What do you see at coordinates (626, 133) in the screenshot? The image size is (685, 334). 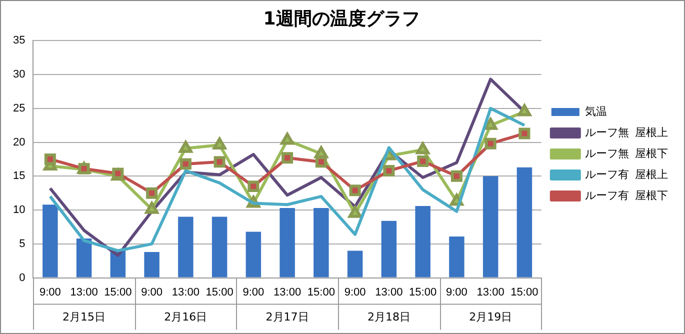 I see `legend-label: ルーフ無 屋根上` at bounding box center [626, 133].